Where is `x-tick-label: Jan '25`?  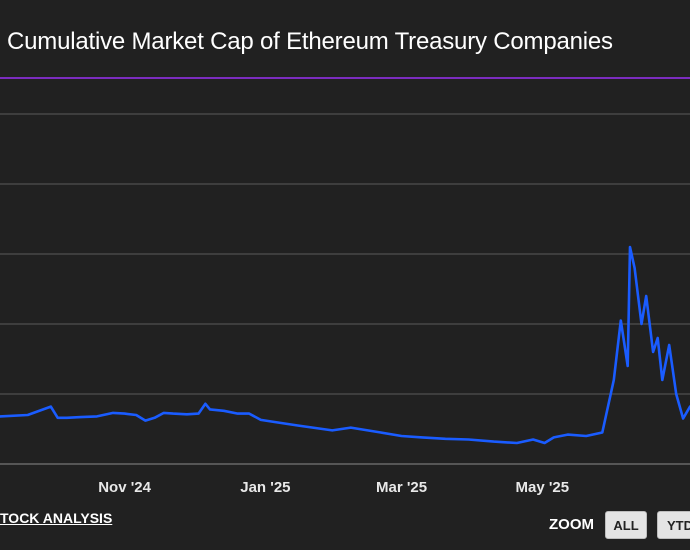
x-tick-label: Jan '25 is located at coordinates (265, 487).